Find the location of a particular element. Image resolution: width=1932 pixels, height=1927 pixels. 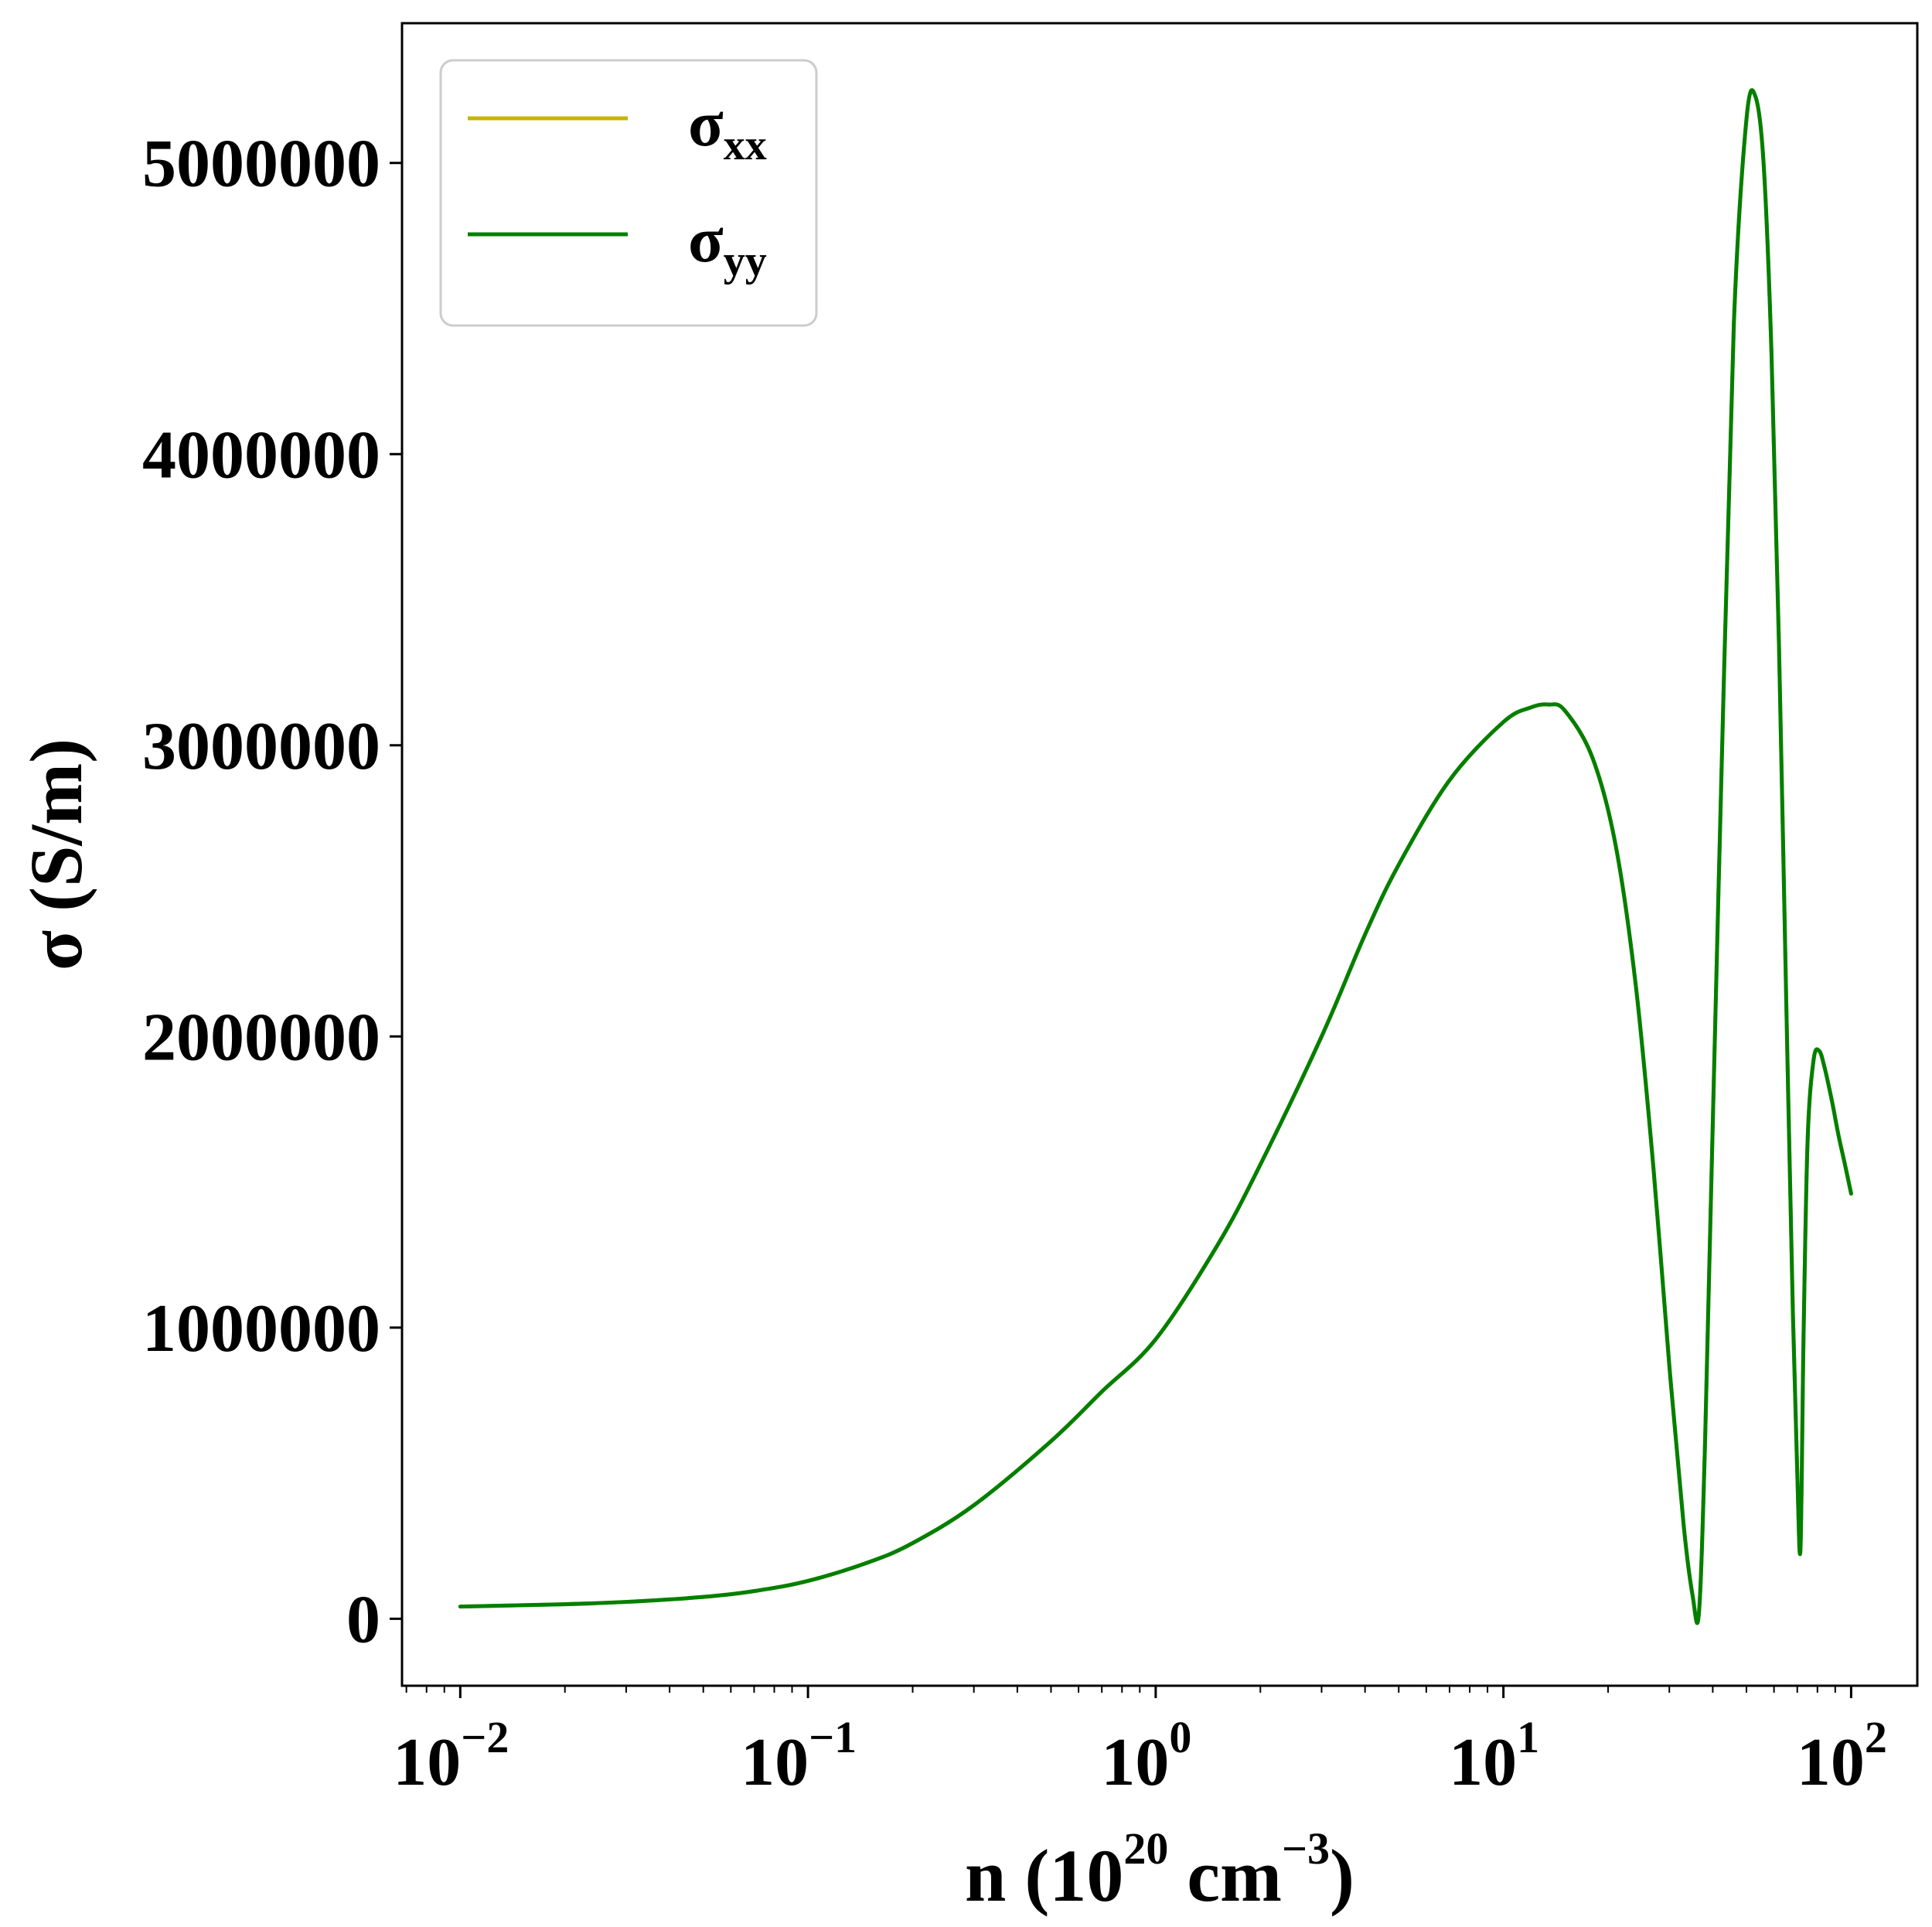

y-tick-label-2: 2000000 is located at coordinates (261, 1037).